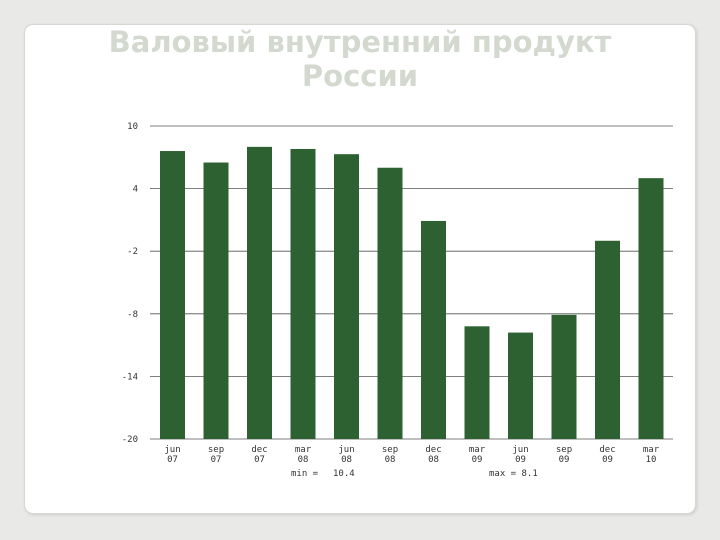 Image resolution: width=720 pixels, height=540 pixels. I want to click on min-value: 10.4, so click(344, 474).